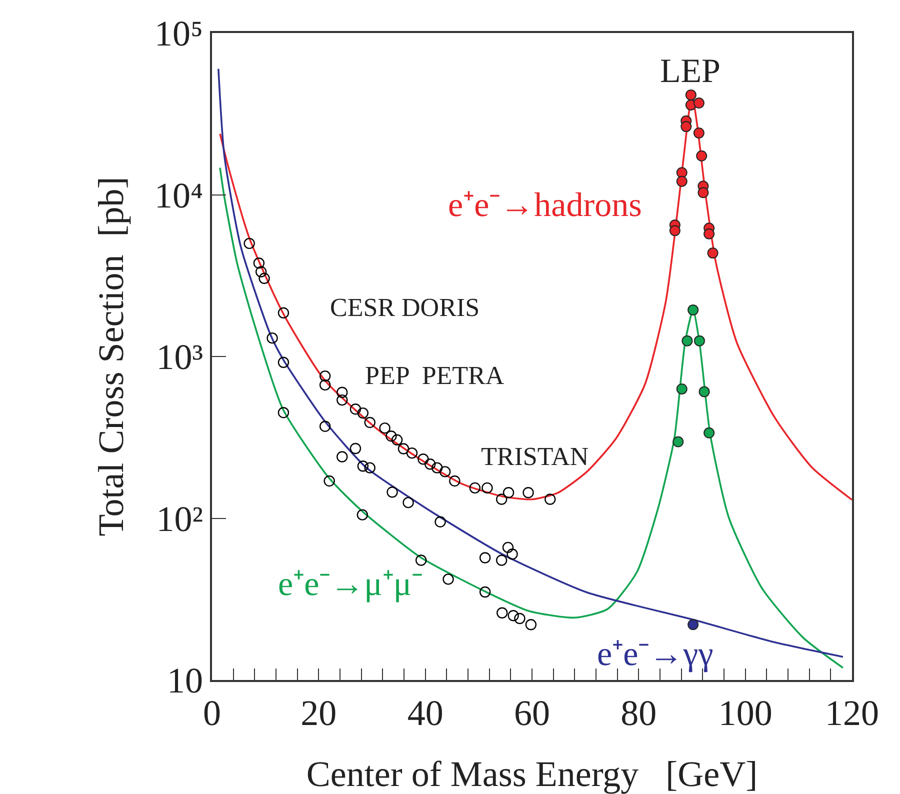 This screenshot has width=900, height=794. Describe the element at coordinates (545, 205) in the screenshot. I see `series-label: e⁺e⁻→hadrons` at that location.